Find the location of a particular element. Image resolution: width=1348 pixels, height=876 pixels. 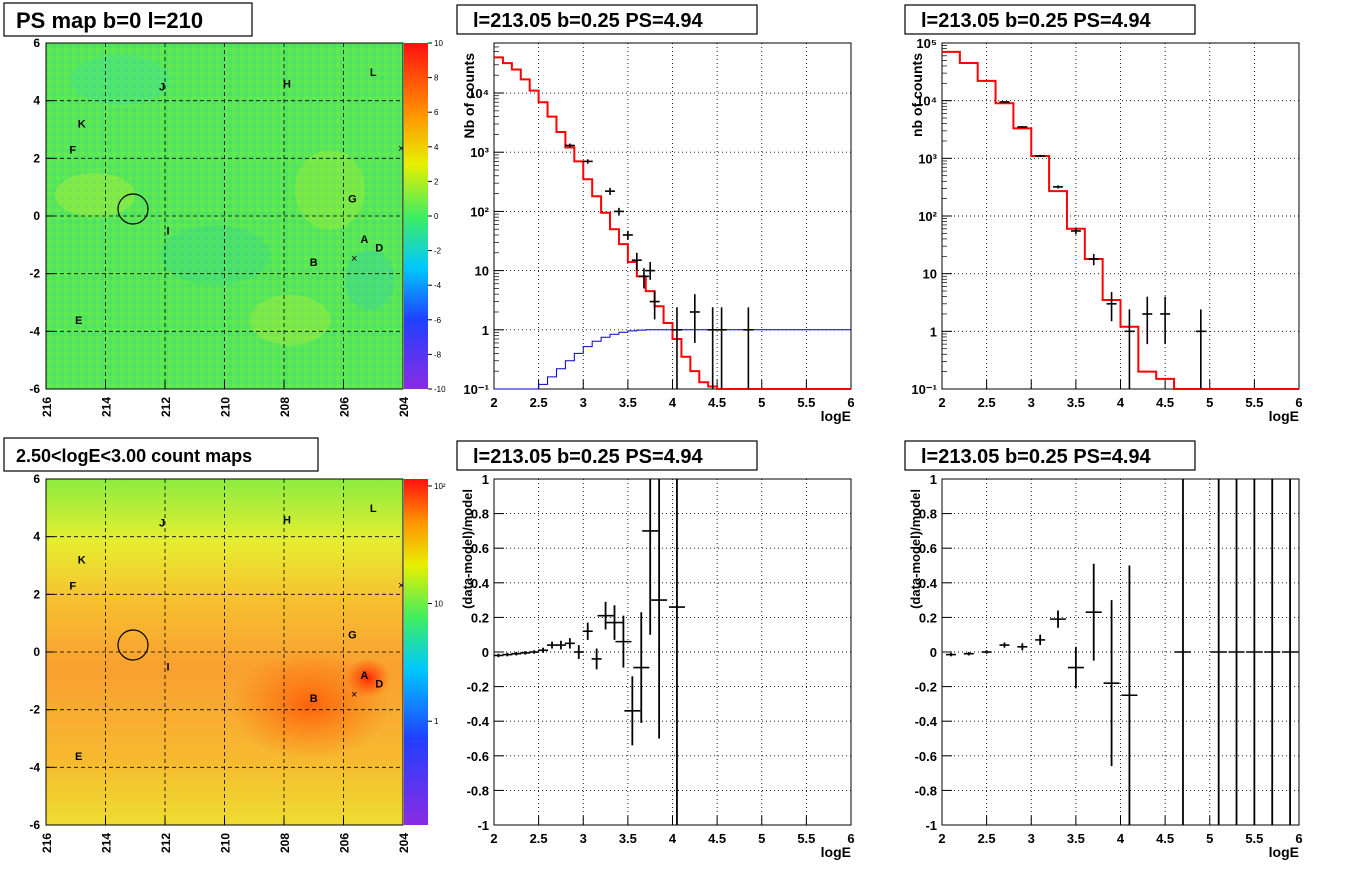

map-ytick-label: 4 is located at coordinates (36, 101).